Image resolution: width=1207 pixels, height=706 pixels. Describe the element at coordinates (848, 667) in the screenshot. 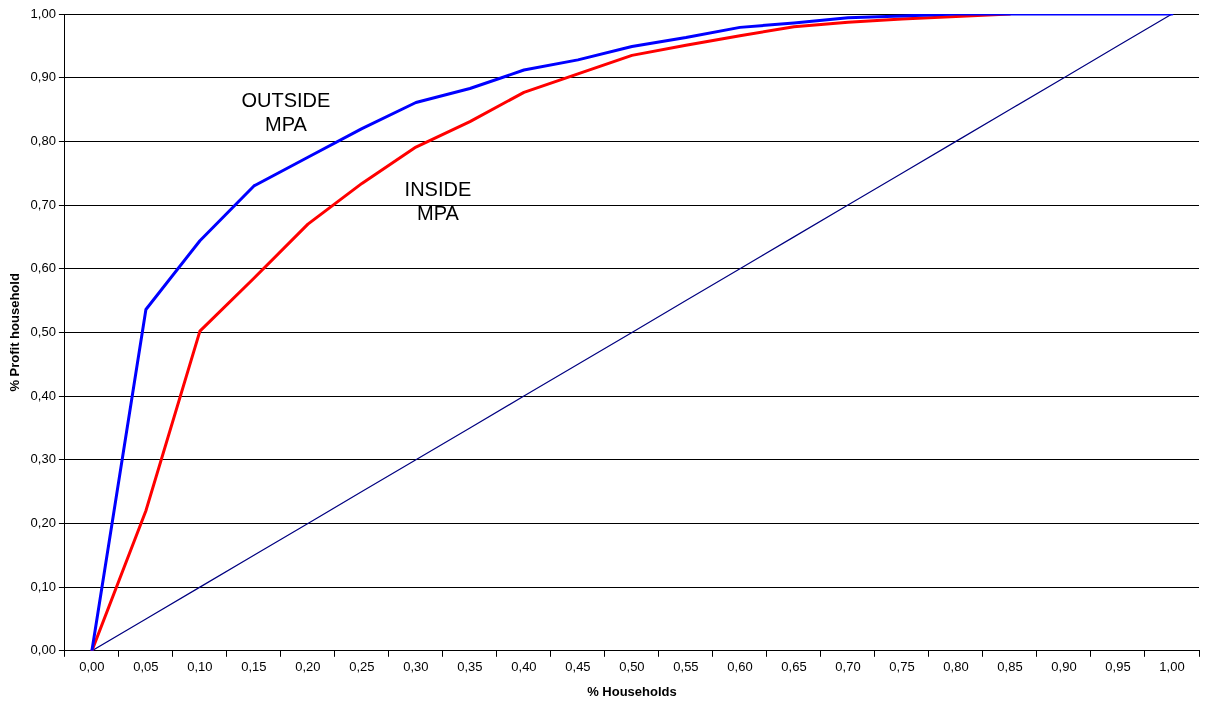

I see `x-tick-label: 0,70` at that location.